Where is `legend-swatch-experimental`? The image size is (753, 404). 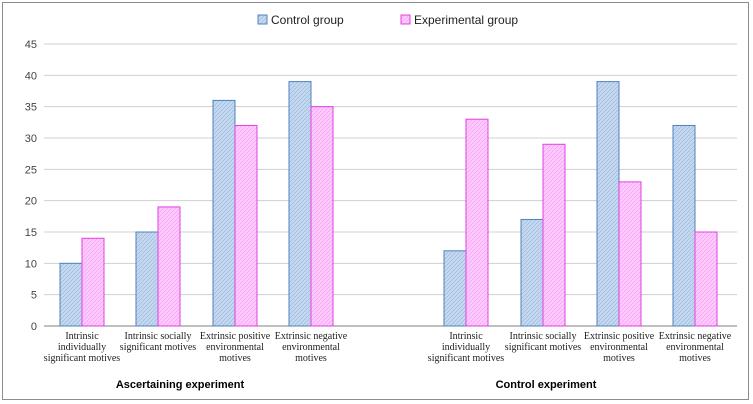 legend-swatch-experimental is located at coordinates (405, 19).